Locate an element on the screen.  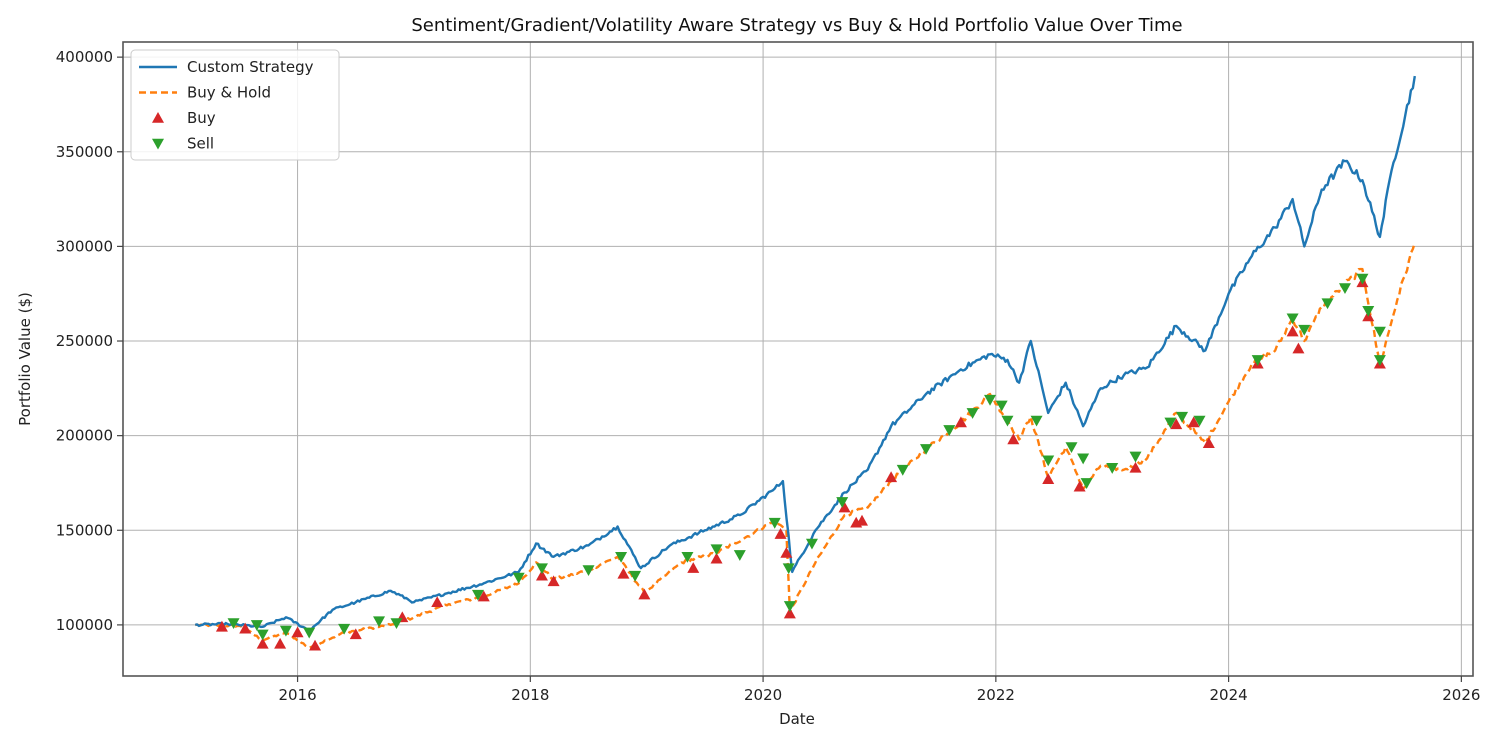
legend-label: Buy is located at coordinates (201, 118).